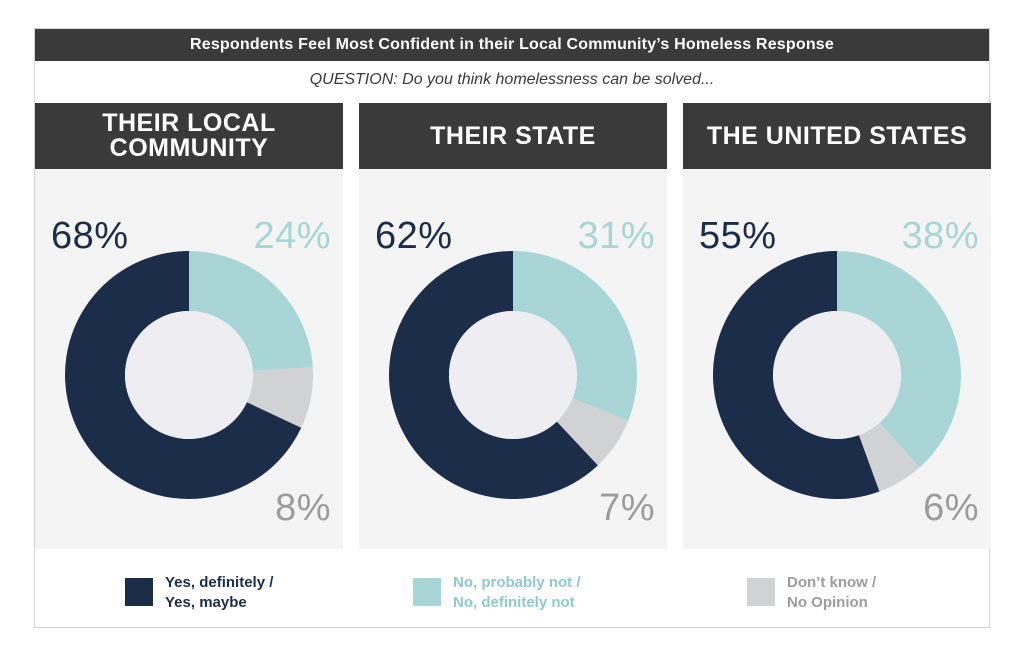 The width and height of the screenshot is (1024, 656). Describe the element at coordinates (940, 236) in the screenshot. I see `pct-no-label: 38%` at that location.